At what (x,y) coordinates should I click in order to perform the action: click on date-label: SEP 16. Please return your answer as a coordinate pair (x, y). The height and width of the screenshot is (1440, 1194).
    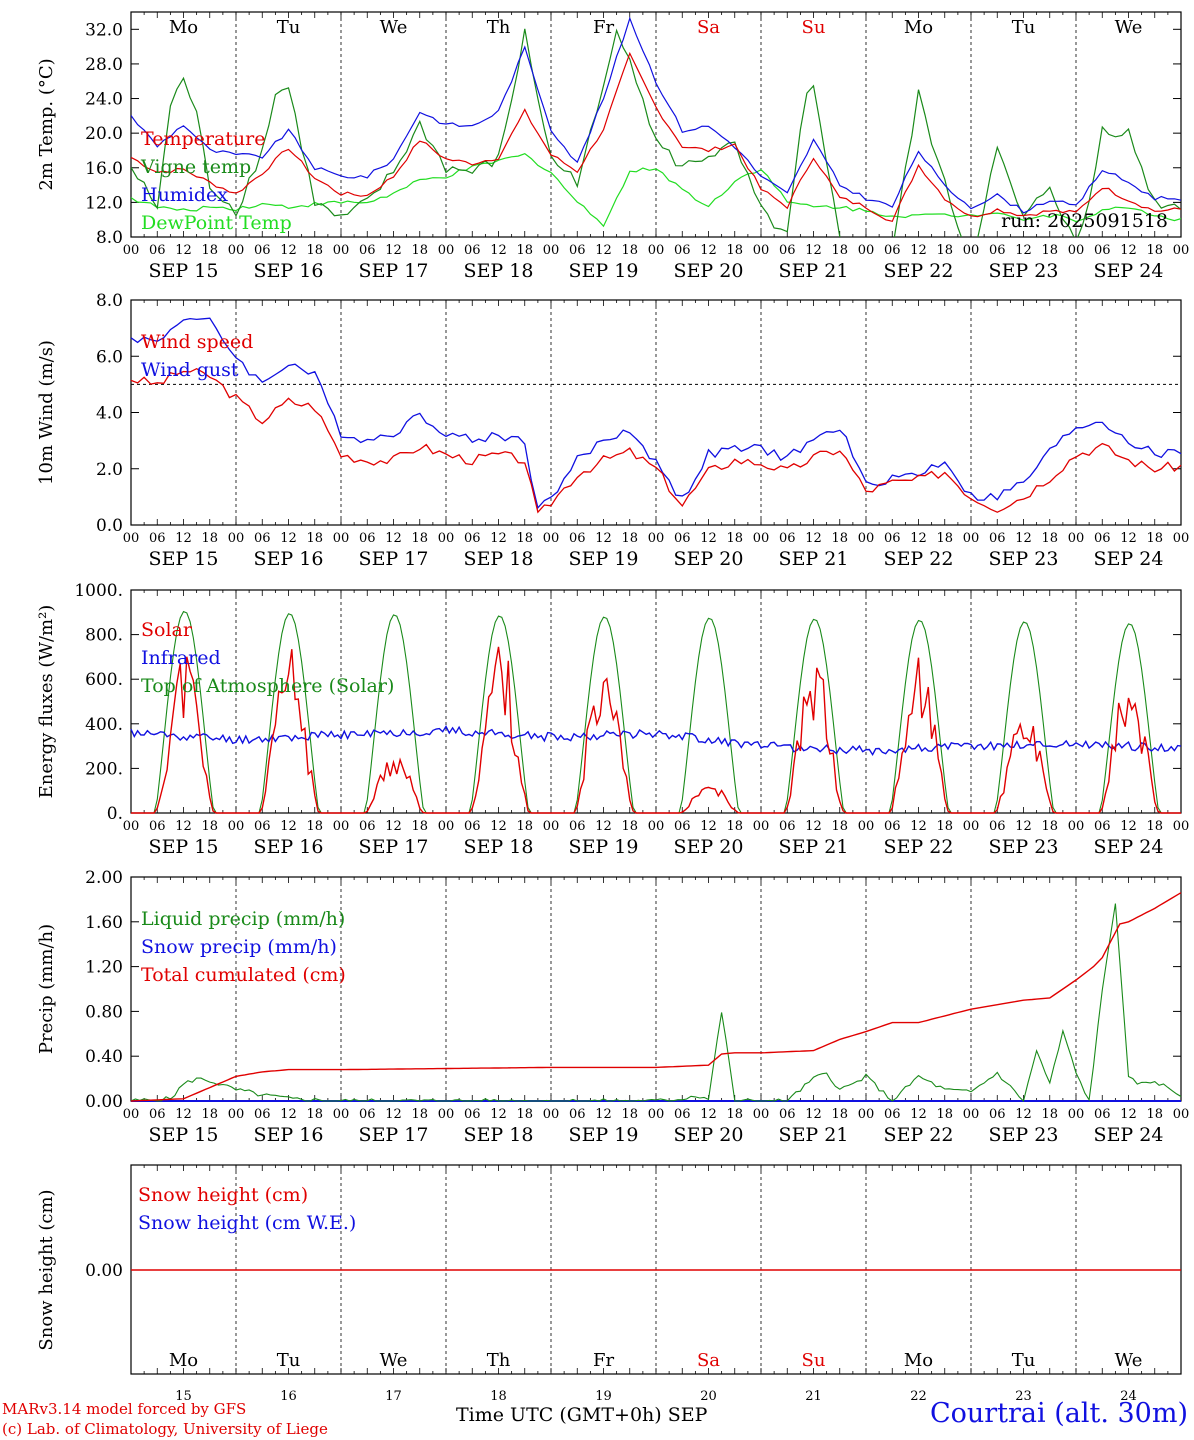
    Looking at the image, I should click on (289, 1135).